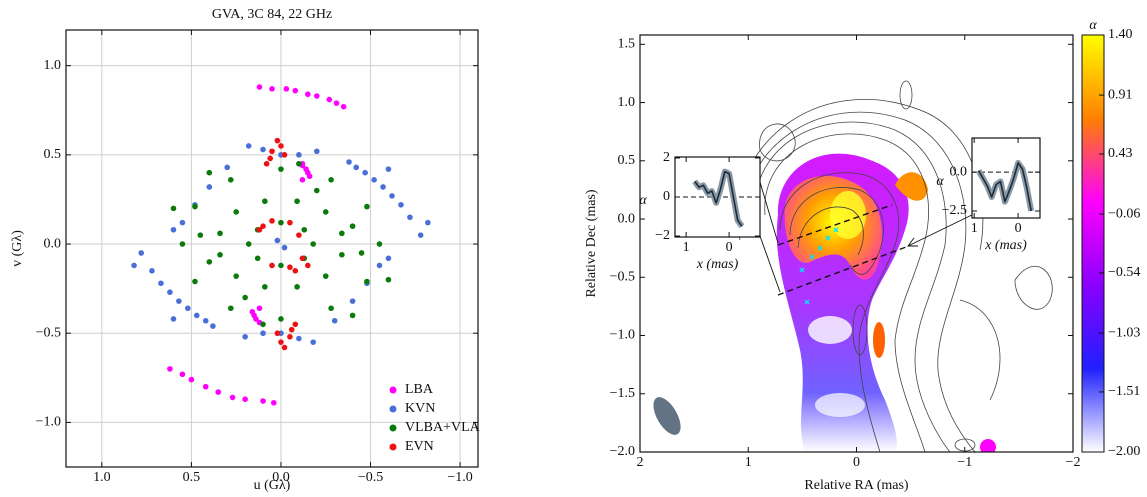 The image size is (1147, 497). What do you see at coordinates (1124, 451) in the screenshot?
I see `colorbar-tick-label: −2.00` at bounding box center [1124, 451].